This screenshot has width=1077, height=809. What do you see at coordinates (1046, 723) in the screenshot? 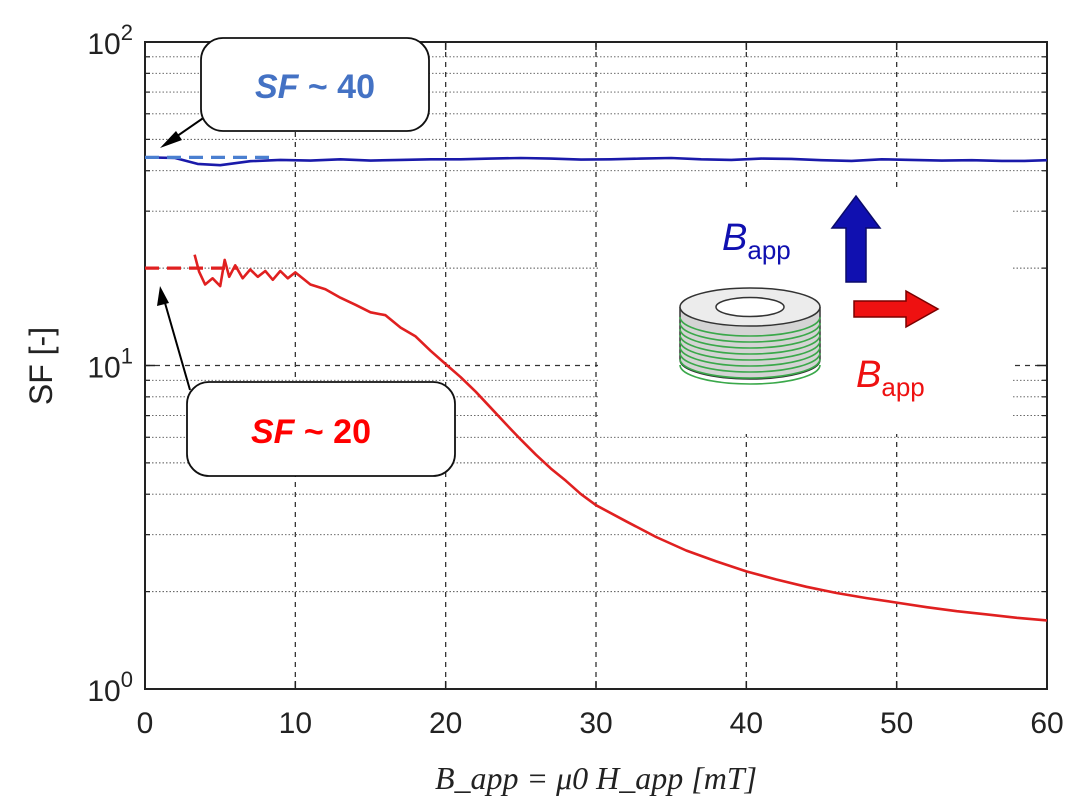
I see `x-tick-label: 60` at bounding box center [1046, 723].